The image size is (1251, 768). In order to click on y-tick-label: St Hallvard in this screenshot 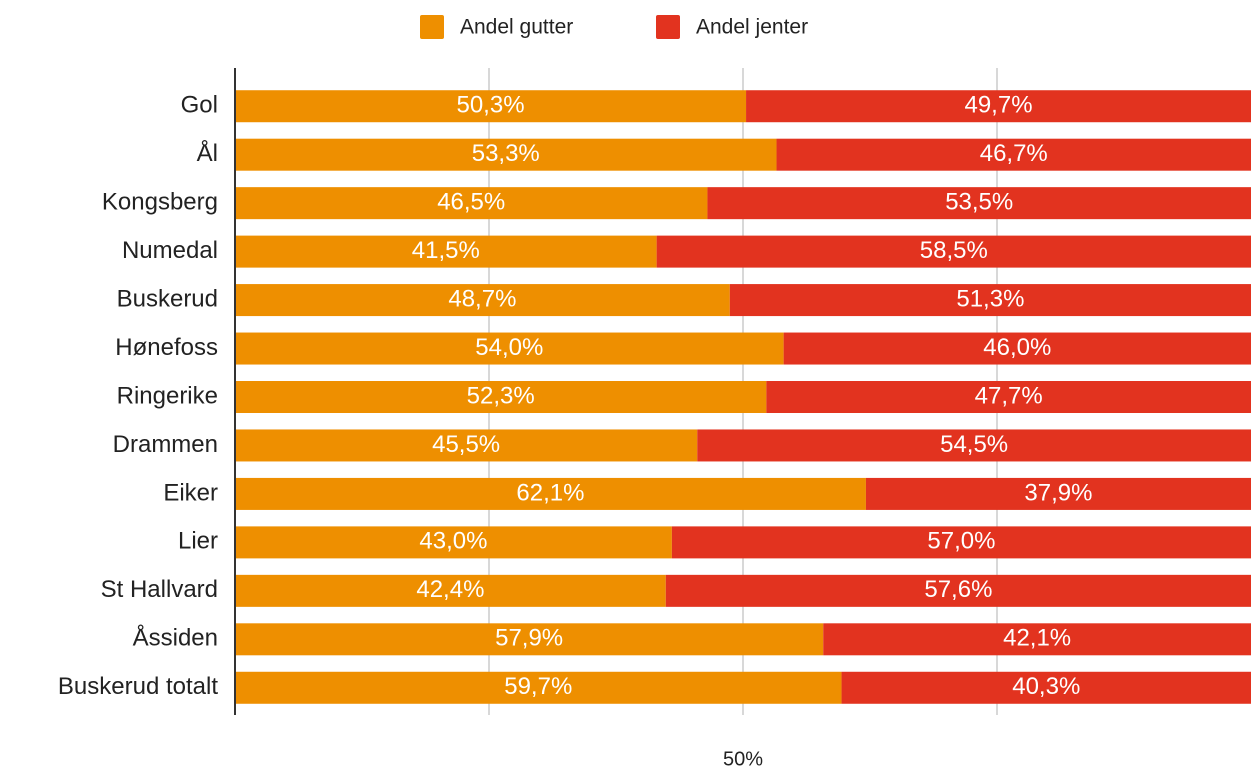, I will do `click(159, 589)`.